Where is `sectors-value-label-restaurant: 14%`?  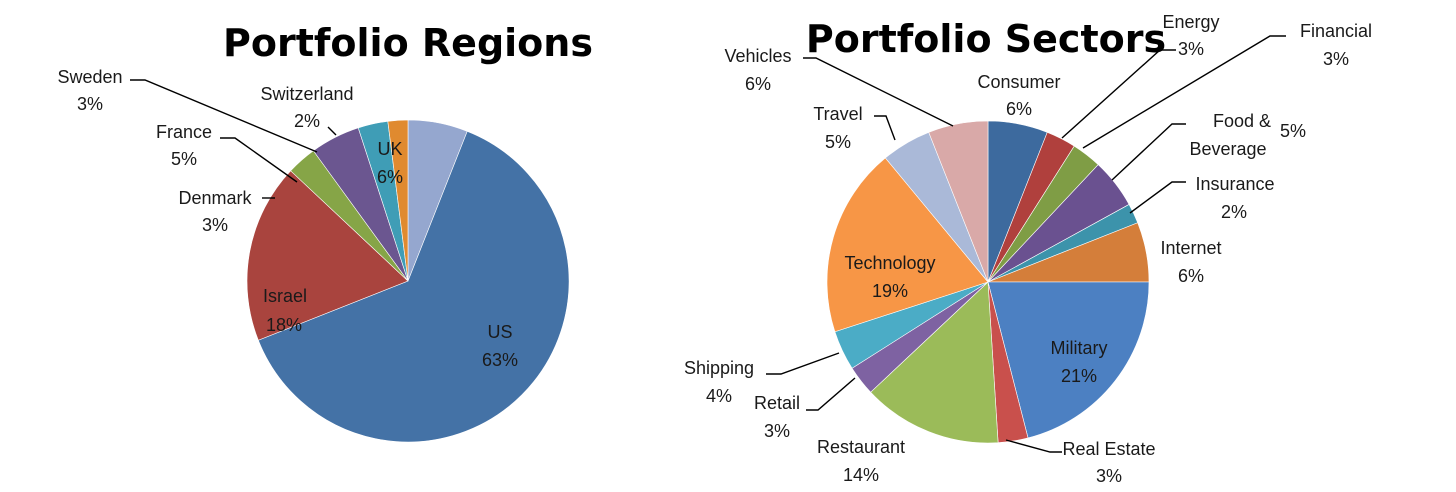 sectors-value-label-restaurant: 14% is located at coordinates (861, 475).